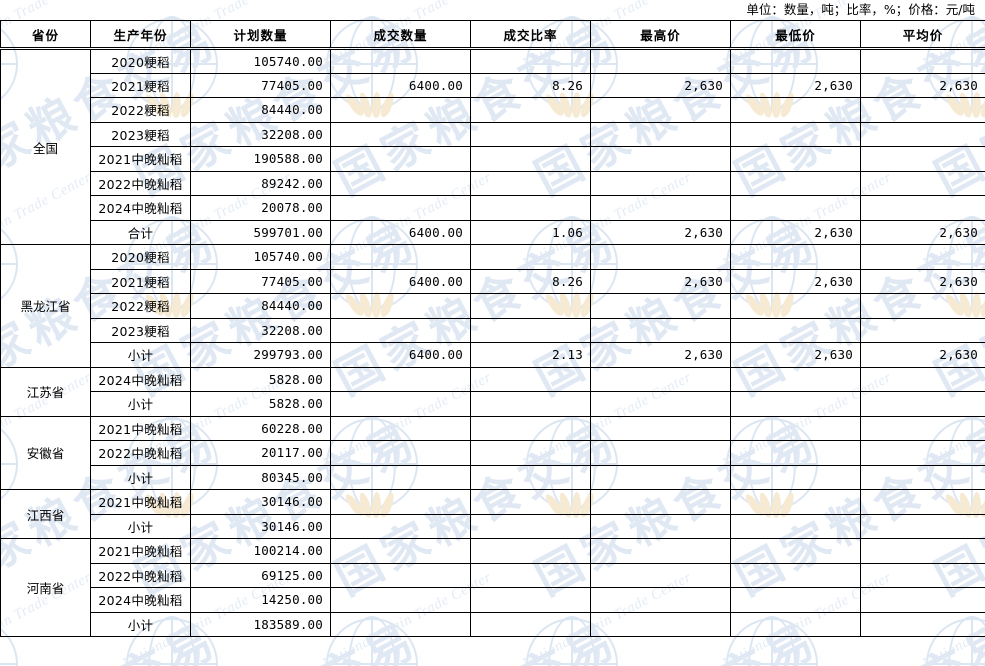 The image size is (985, 666). Describe the element at coordinates (530, 355) in the screenshot. I see `deal-rate-cell: 2.13` at that location.